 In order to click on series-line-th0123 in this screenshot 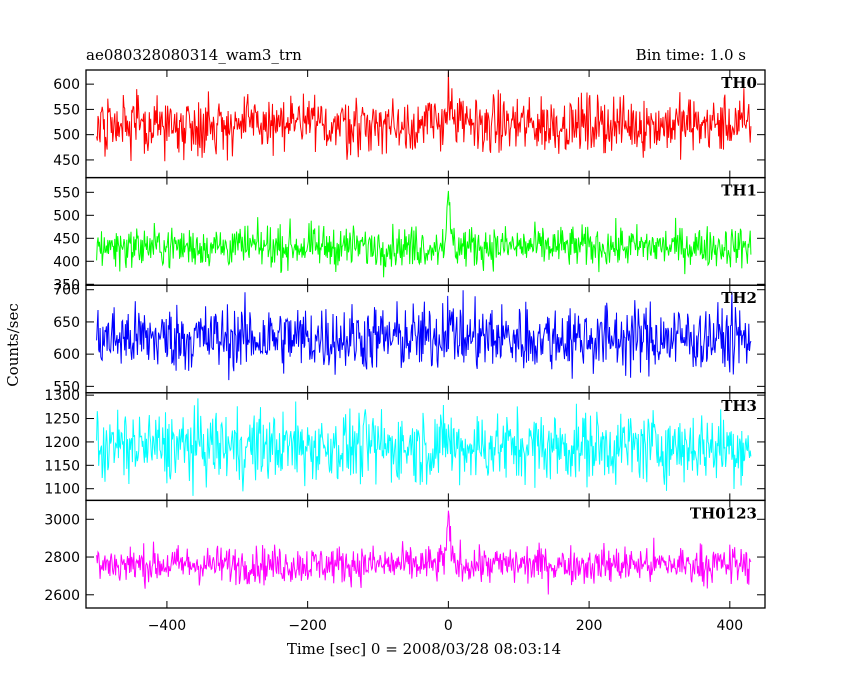, I will do `click(424, 552)`.